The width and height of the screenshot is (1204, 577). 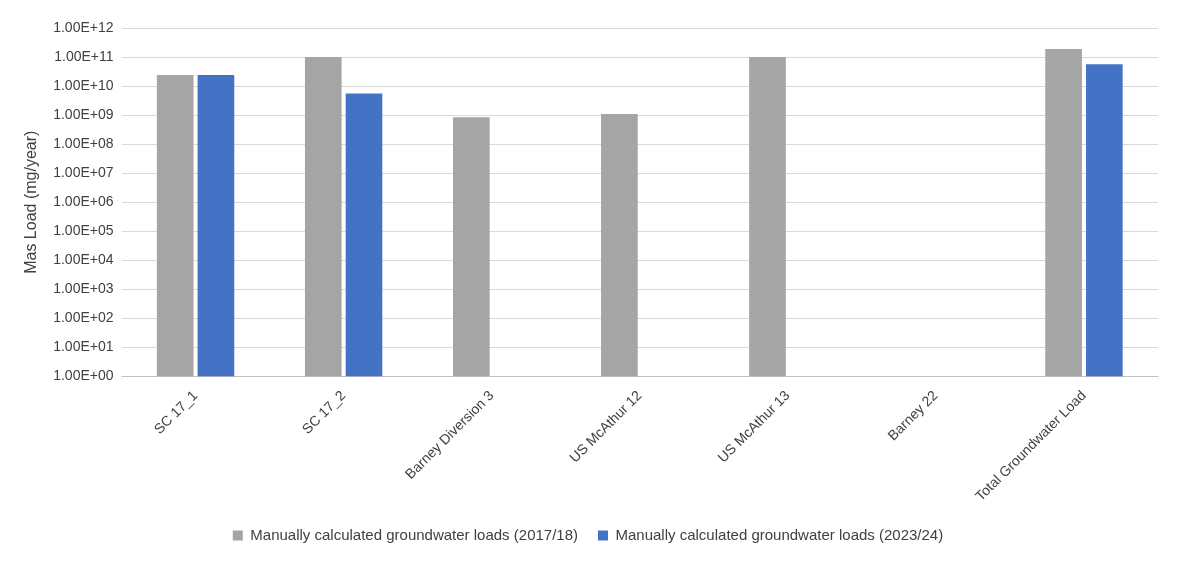 What do you see at coordinates (83, 26) in the screenshot?
I see `y-tick-label: 1.00E+12` at bounding box center [83, 26].